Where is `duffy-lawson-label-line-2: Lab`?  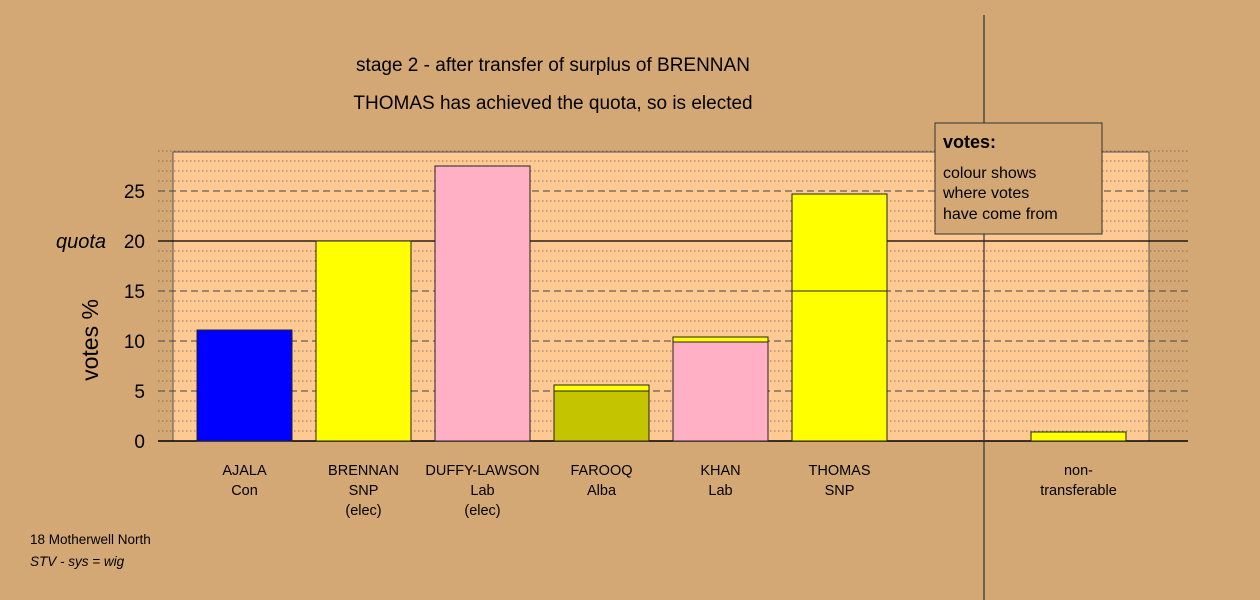 duffy-lawson-label-line-2: Lab is located at coordinates (482, 491).